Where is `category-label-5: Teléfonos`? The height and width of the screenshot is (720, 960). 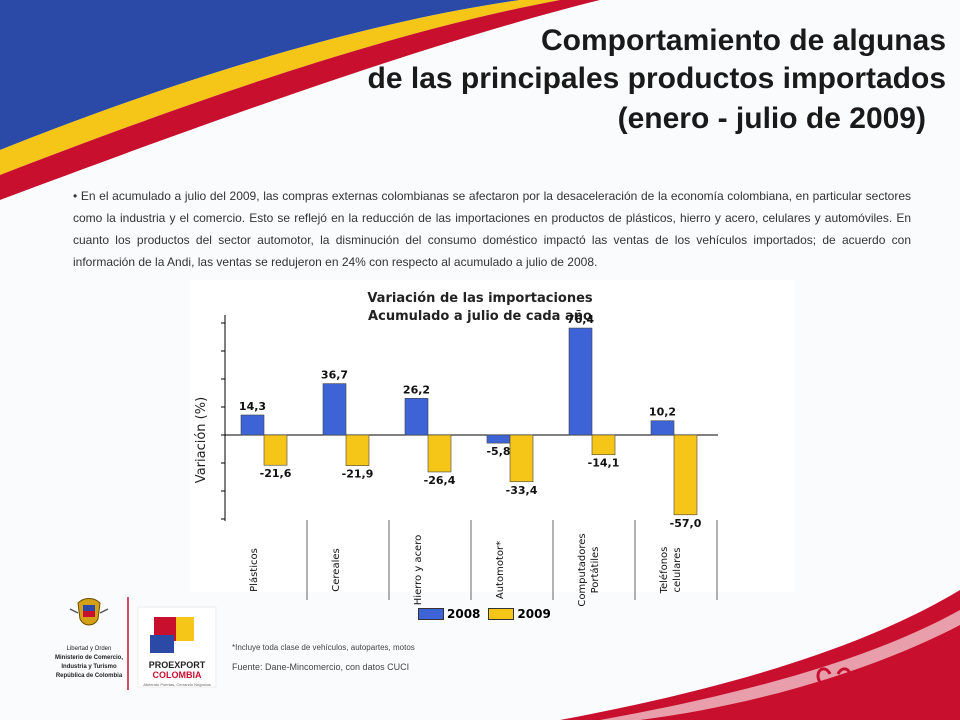 category-label-5: Teléfonos is located at coordinates (664, 571).